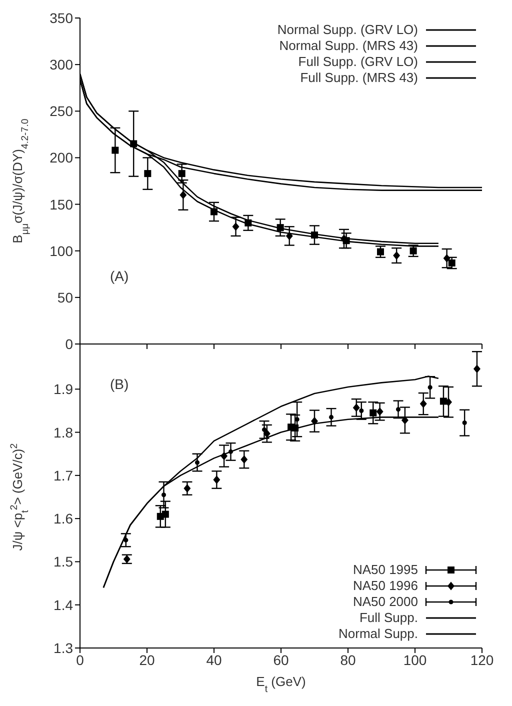 The image size is (512, 706). I want to click on x-tick-label: 40, so click(214, 660).